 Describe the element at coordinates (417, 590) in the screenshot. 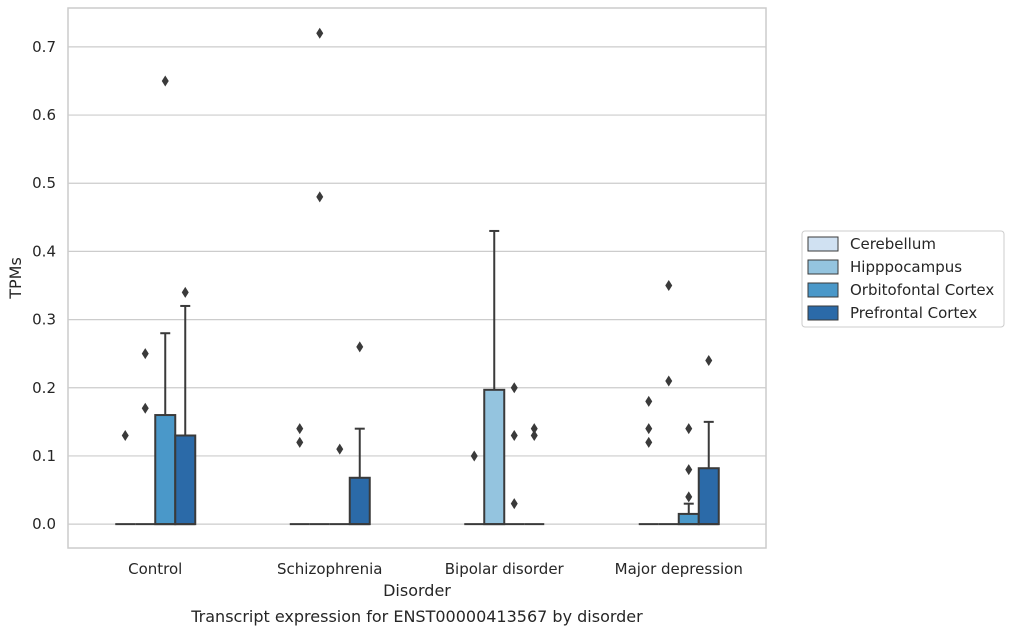

I see `x-axis-title: Disorder` at that location.